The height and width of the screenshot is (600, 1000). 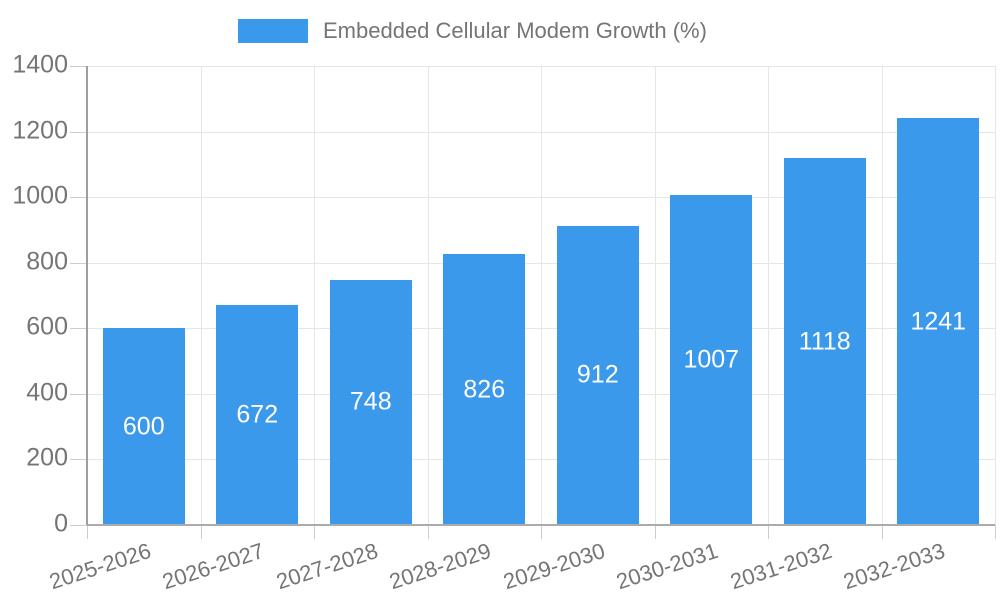 I want to click on y-axis-tick-label: 1000, so click(x=40, y=195).